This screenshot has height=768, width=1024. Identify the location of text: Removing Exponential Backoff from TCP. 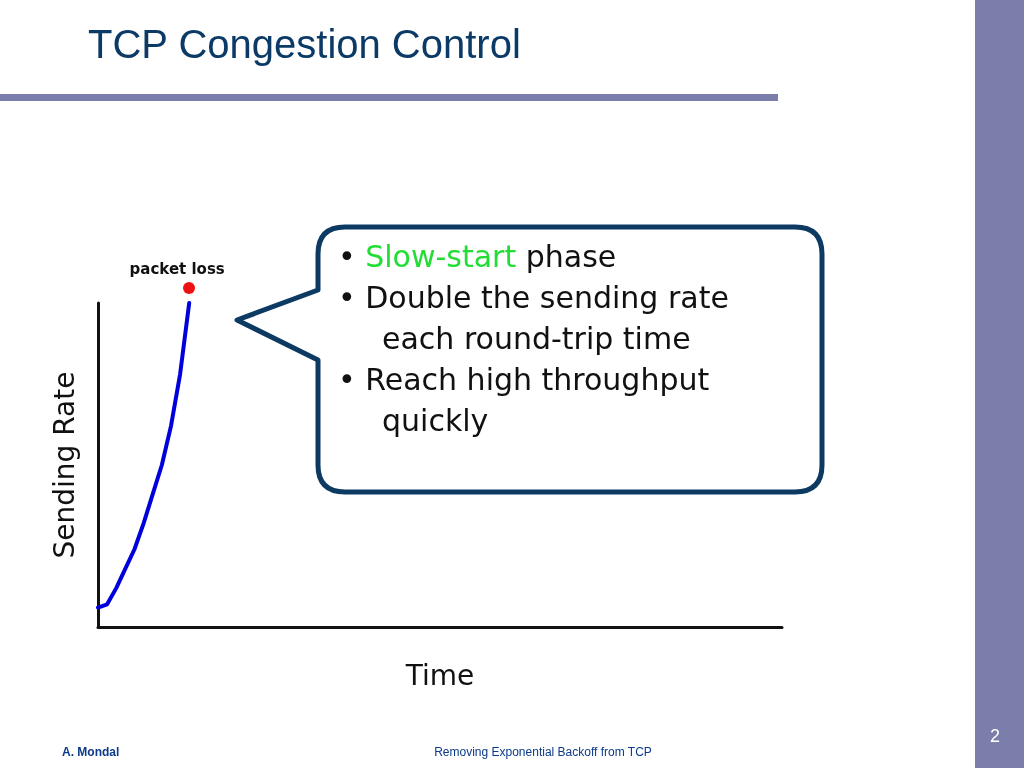
(543, 752).